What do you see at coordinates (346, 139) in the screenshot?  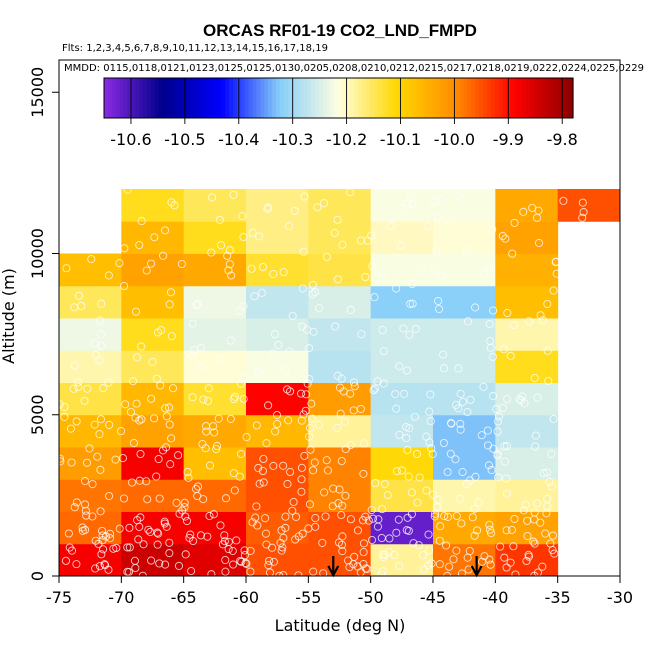 I see `colorbar-tick-label: -10.2` at bounding box center [346, 139].